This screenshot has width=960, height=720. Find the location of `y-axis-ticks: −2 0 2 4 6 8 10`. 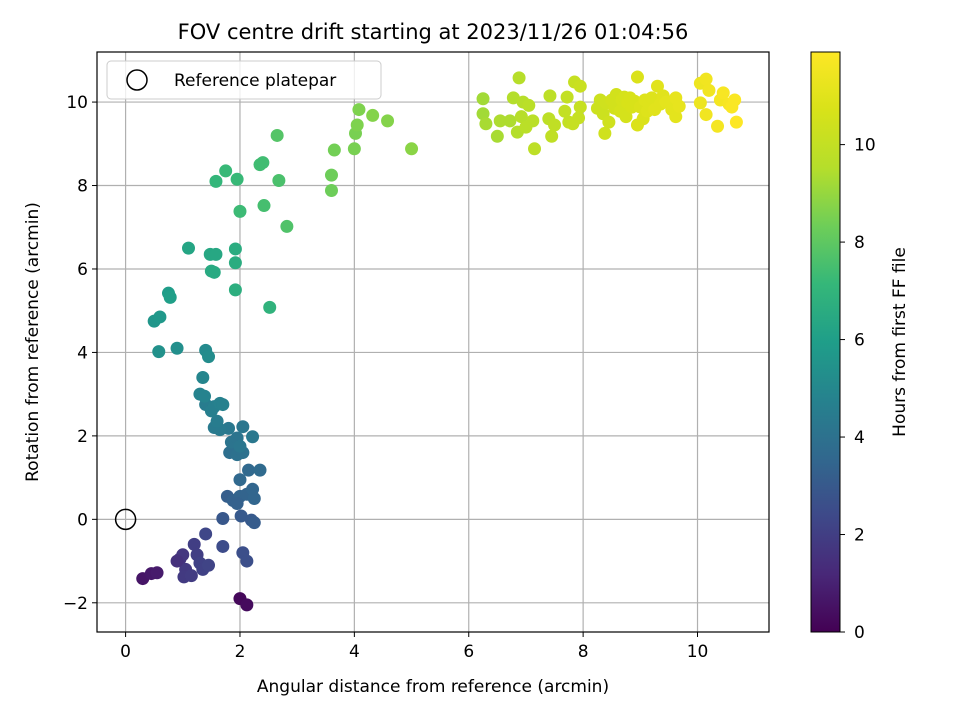

y-axis-ticks: −2 0 2 4 6 8 10 is located at coordinates (80, 353).